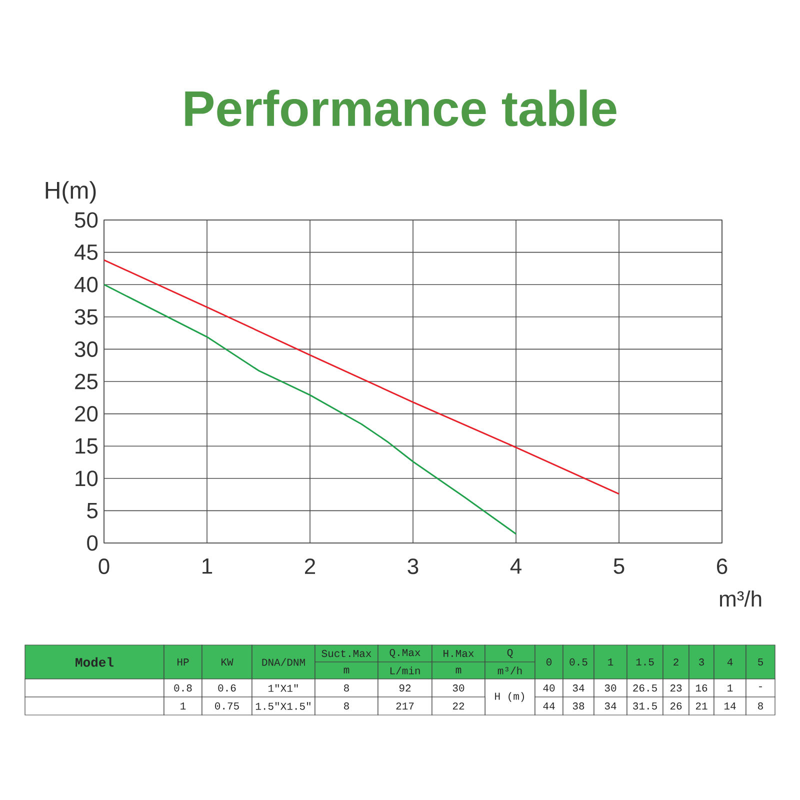  What do you see at coordinates (405, 670) in the screenshot?
I see `text: L/min` at bounding box center [405, 670].